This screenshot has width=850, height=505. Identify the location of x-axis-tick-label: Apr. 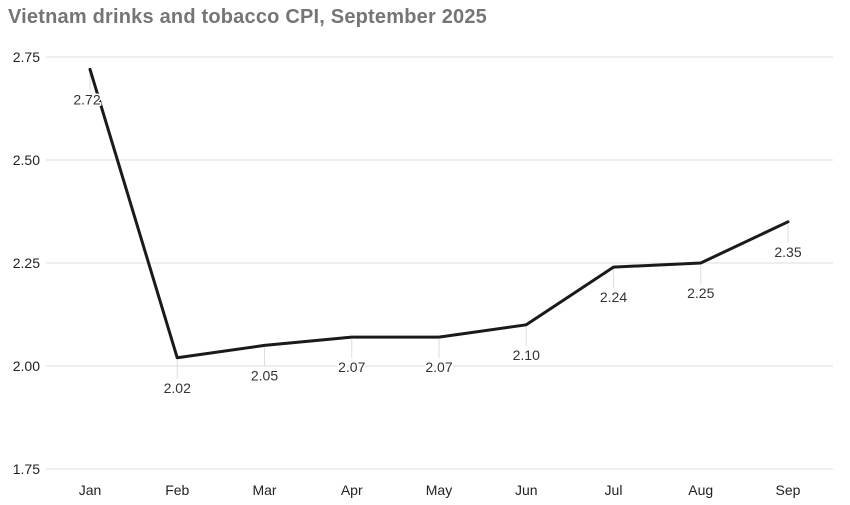
(352, 490).